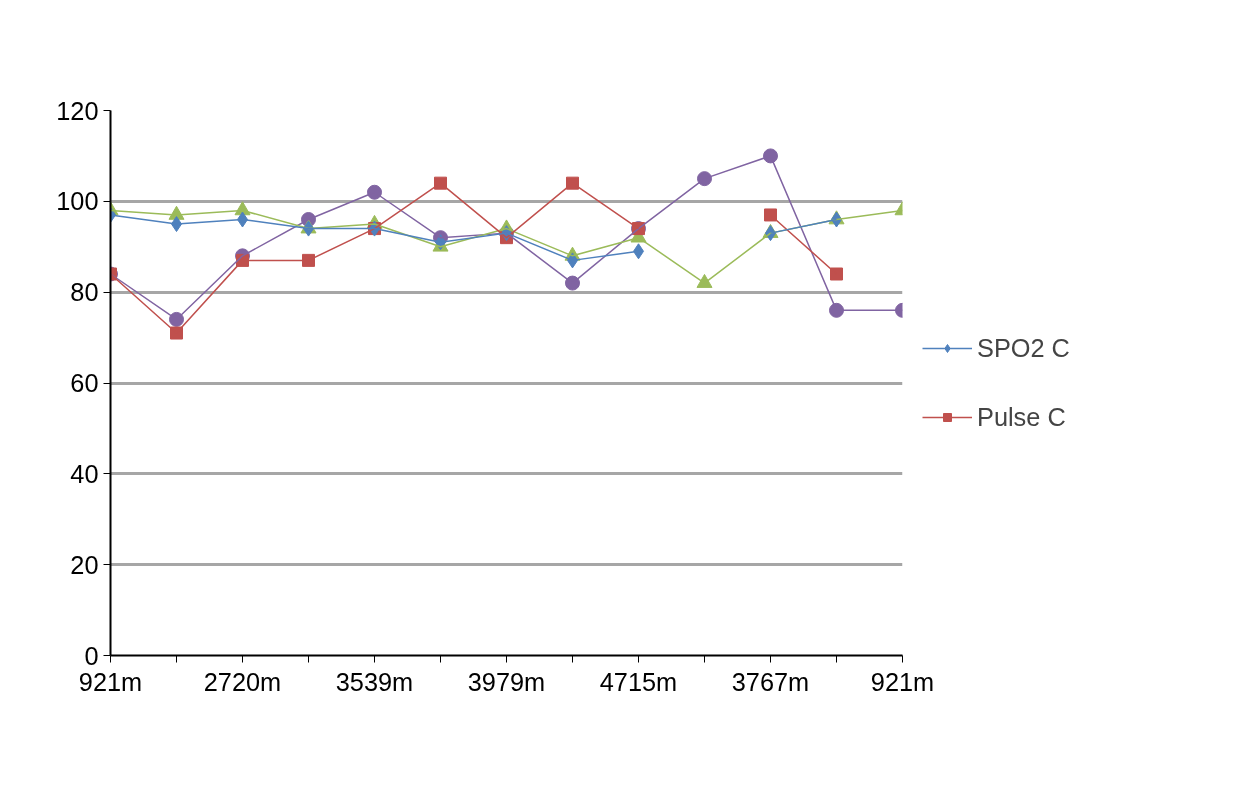 This screenshot has height=807, width=1246. Describe the element at coordinates (1021, 417) in the screenshot. I see `legend-label: Pulse C` at that location.